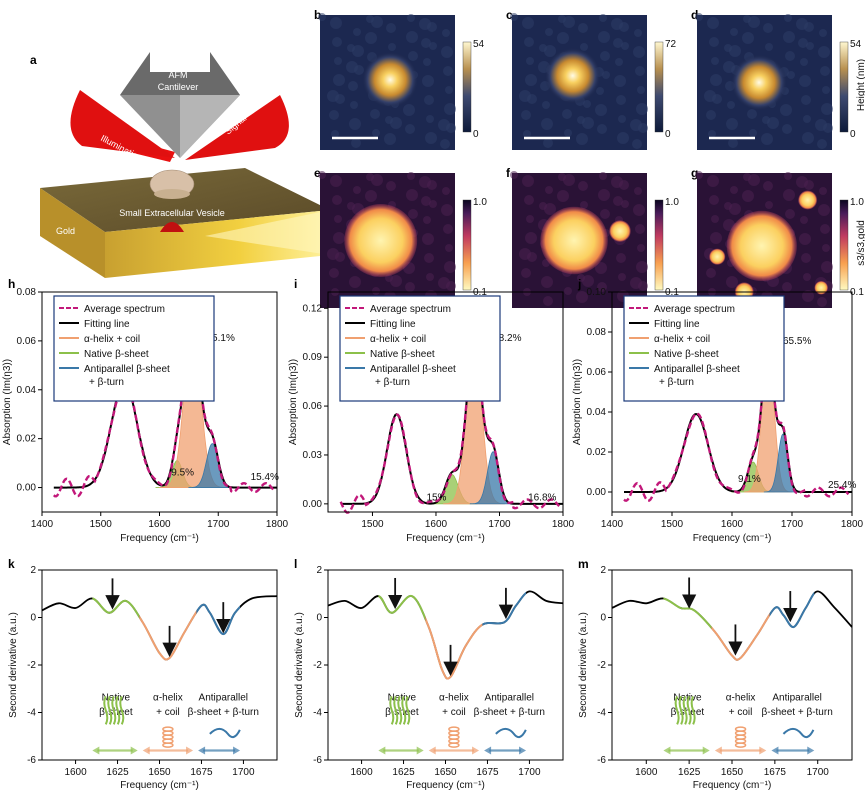 This screenshot has height=798, width=865. What do you see at coordinates (732, 772) in the screenshot?
I see `x-tick-label: 1650` at bounding box center [732, 772].